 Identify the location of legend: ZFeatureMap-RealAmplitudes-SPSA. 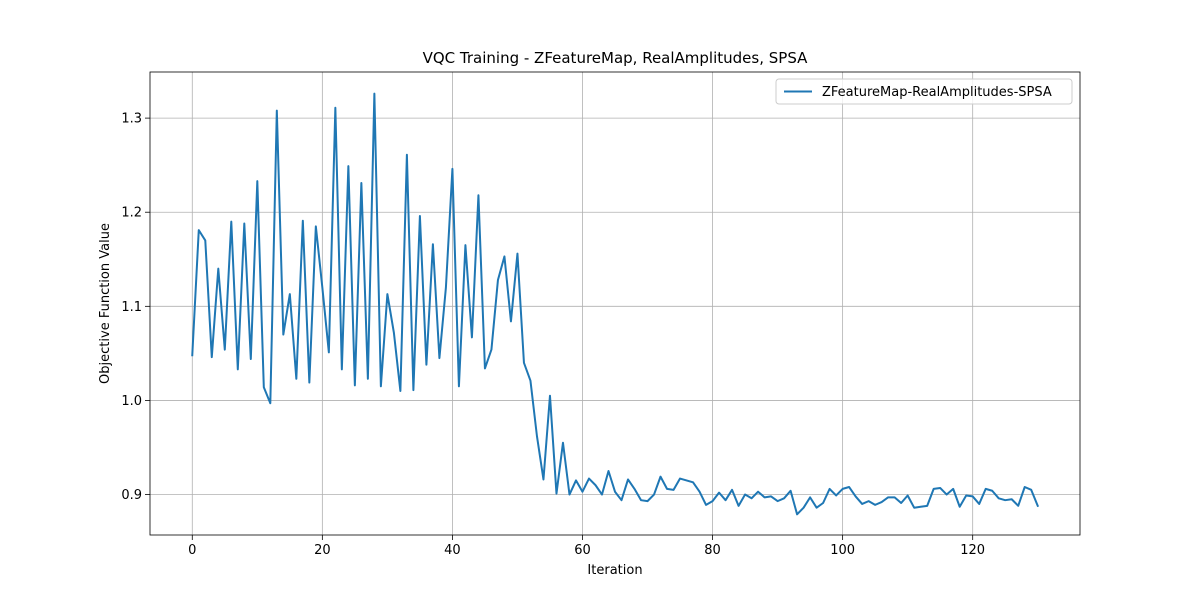
(924, 91).